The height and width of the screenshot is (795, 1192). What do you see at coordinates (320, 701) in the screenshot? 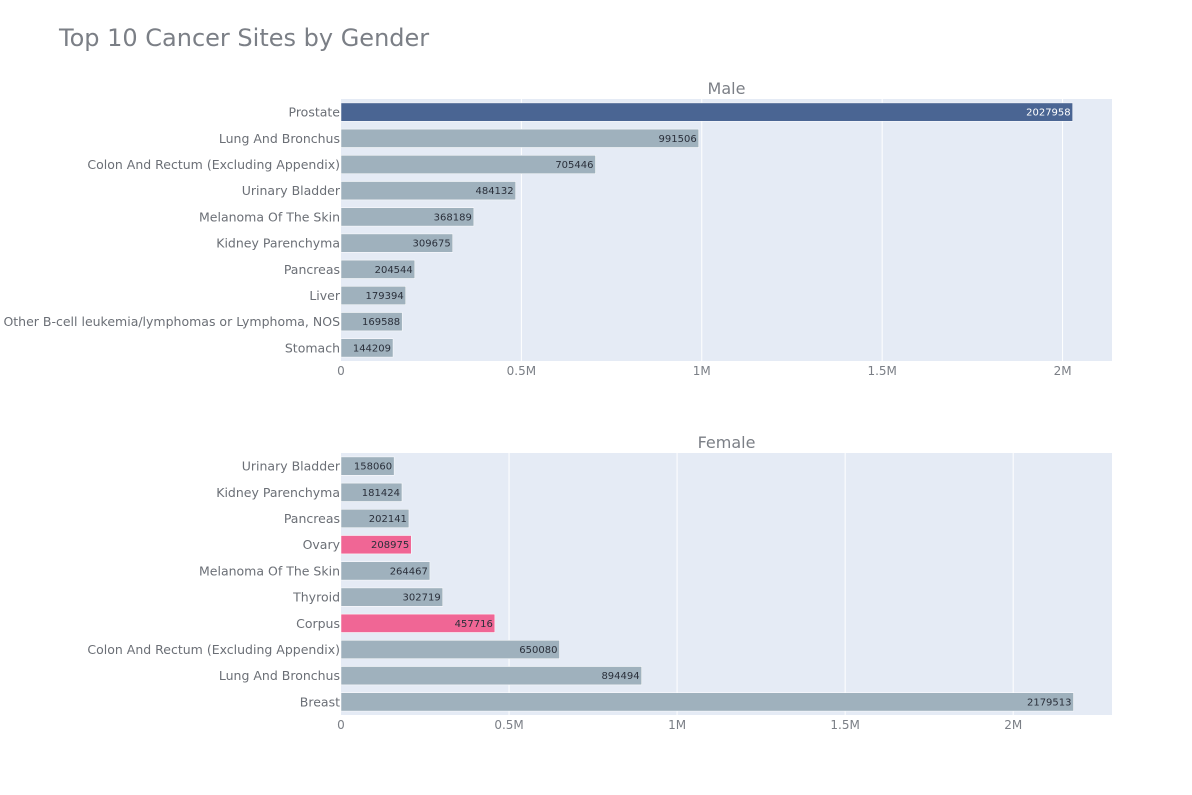
I see `category-label: Breast` at bounding box center [320, 701].